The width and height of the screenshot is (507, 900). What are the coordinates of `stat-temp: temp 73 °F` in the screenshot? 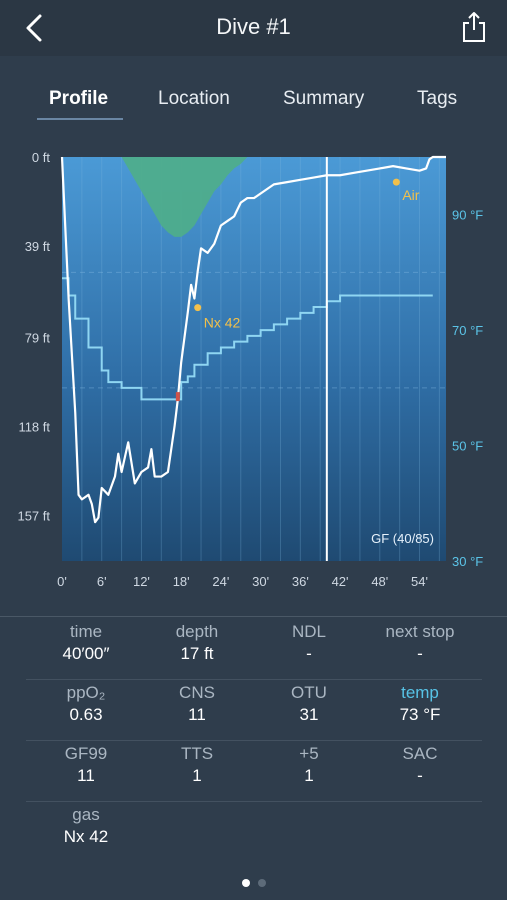 It's located at (420, 704).